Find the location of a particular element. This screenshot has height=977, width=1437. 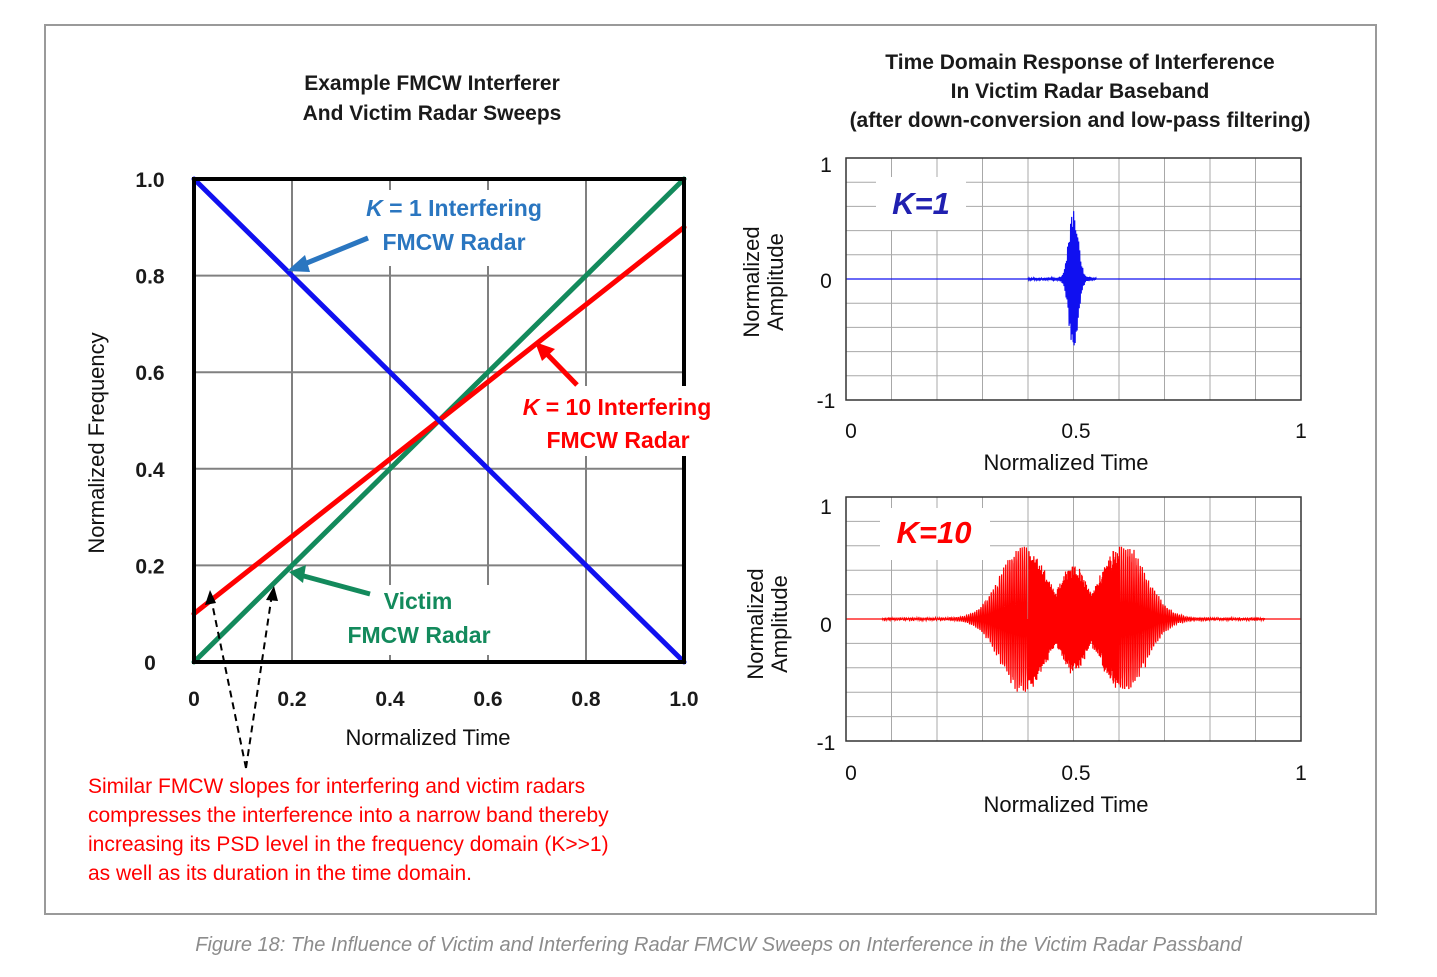

sweeps-ytick-label: 0 is located at coordinates (150, 663).